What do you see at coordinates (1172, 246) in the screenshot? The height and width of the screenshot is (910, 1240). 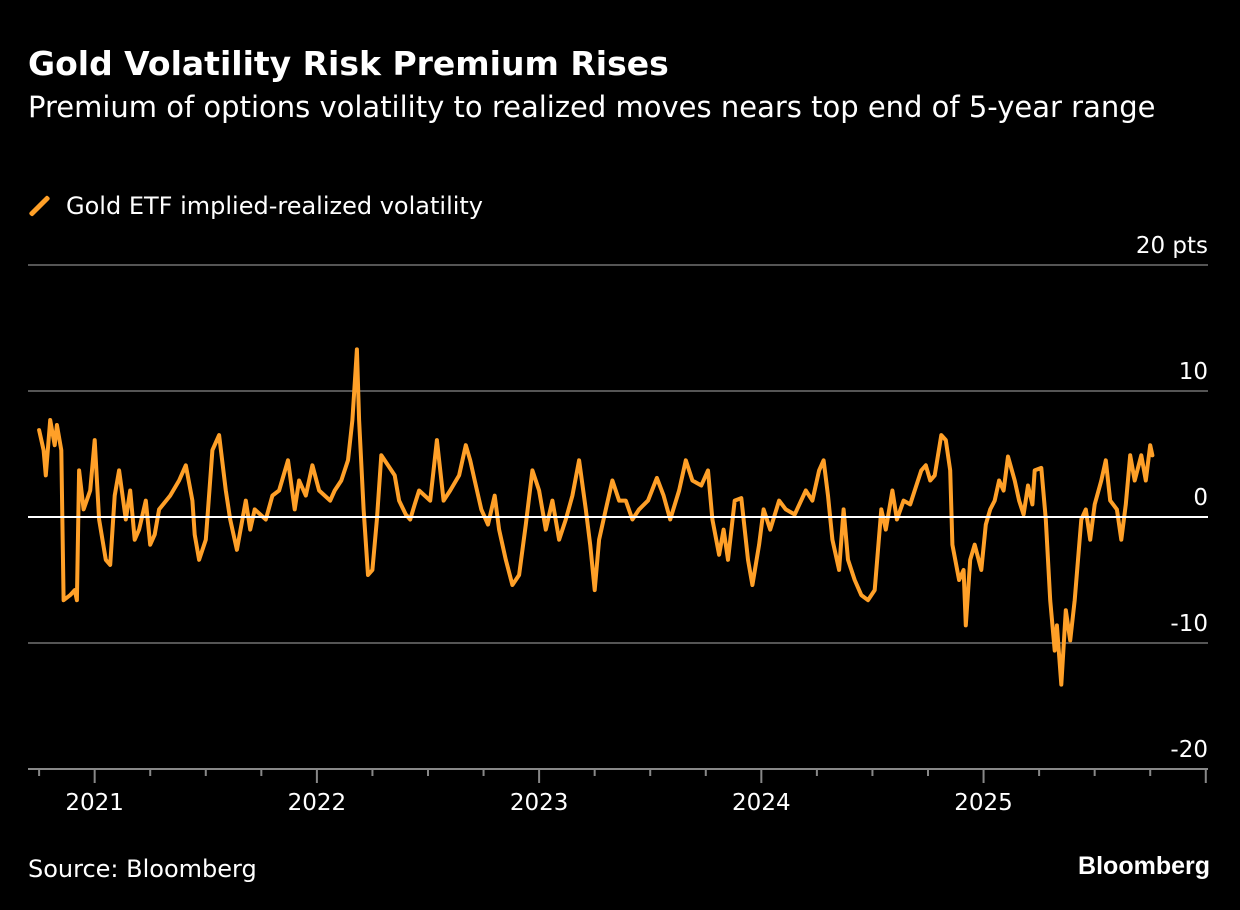 I see `y-tick-label: 20 pts` at bounding box center [1172, 246].